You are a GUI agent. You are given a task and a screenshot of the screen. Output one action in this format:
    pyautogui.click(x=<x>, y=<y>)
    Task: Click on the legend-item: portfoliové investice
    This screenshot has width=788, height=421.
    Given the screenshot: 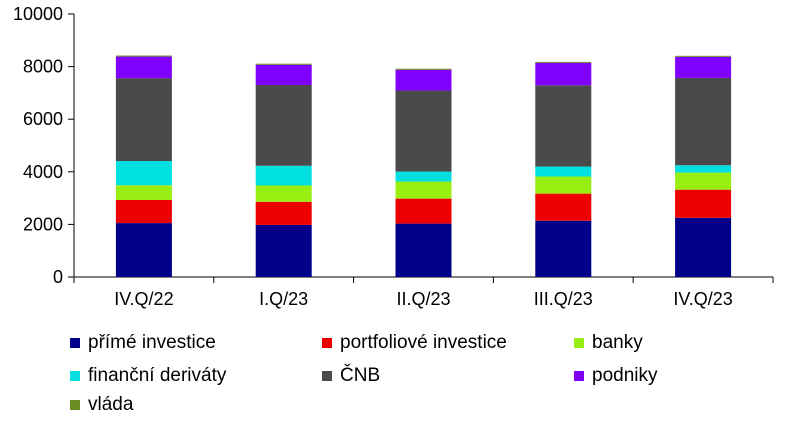 What is the action you would take?
    pyautogui.click(x=414, y=343)
    